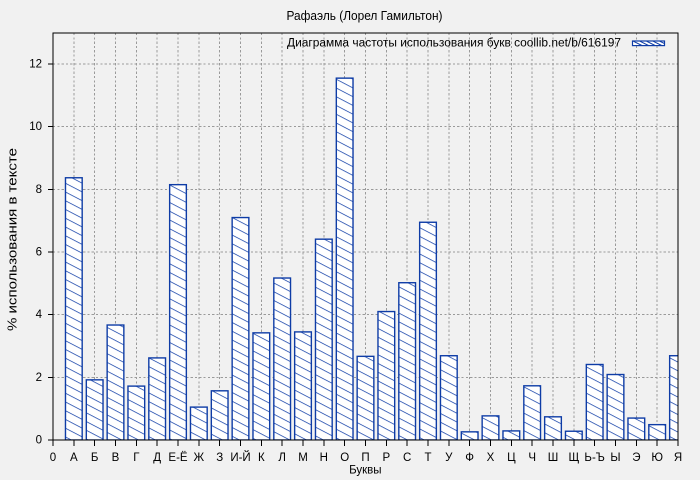 This screenshot has height=480, width=700. What do you see at coordinates (261, 458) in the screenshot?
I see `svg-text: К` at bounding box center [261, 458].